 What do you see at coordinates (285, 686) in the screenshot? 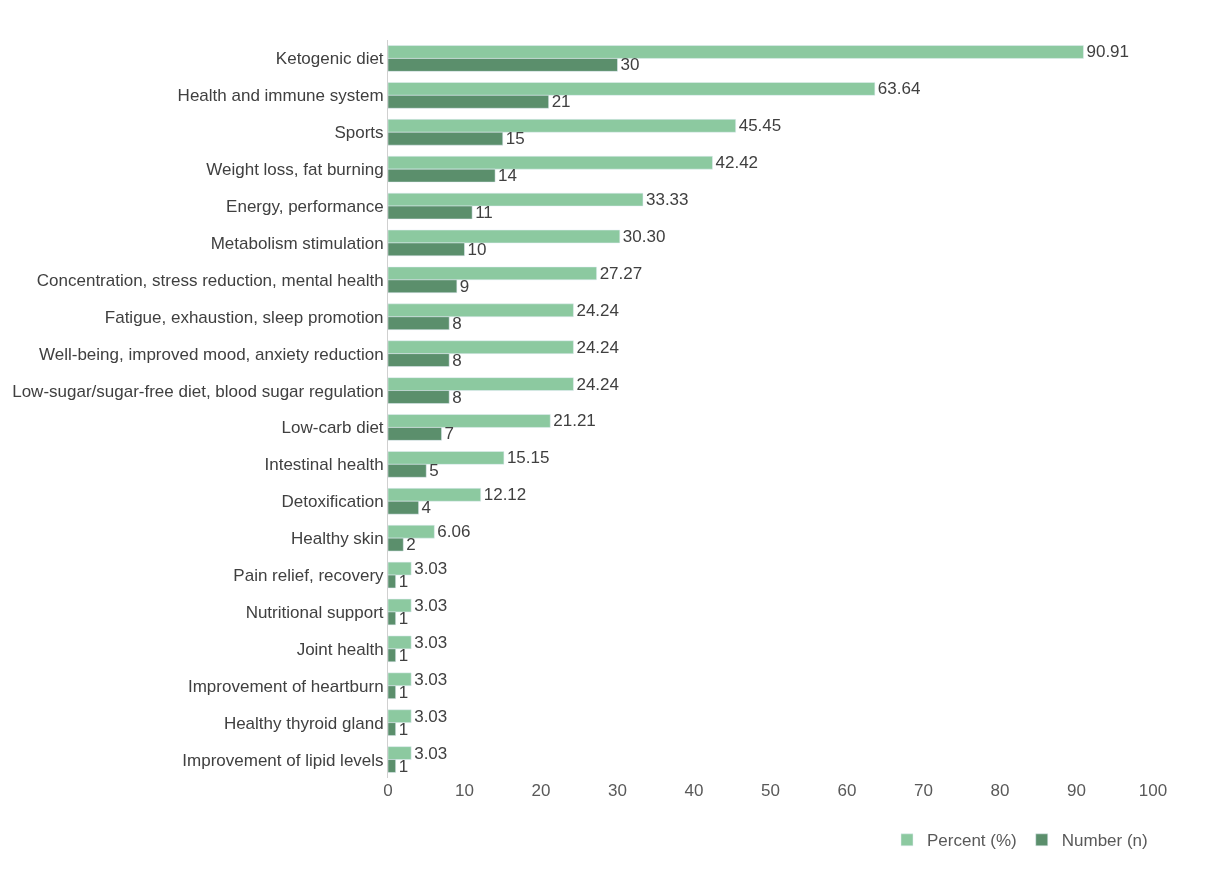
I see `y-tick-label: Improvement of heartburn` at bounding box center [285, 686].